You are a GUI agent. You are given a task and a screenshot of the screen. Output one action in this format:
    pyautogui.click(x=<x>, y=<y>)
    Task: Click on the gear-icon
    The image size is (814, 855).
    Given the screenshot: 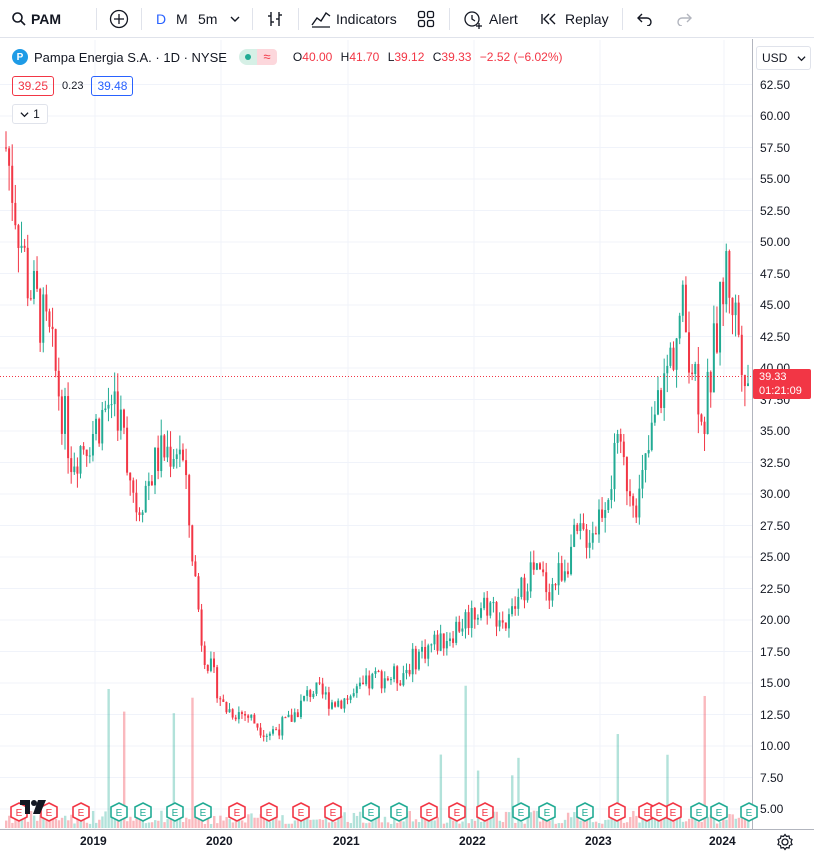 What is the action you would take?
    pyautogui.click(x=785, y=842)
    